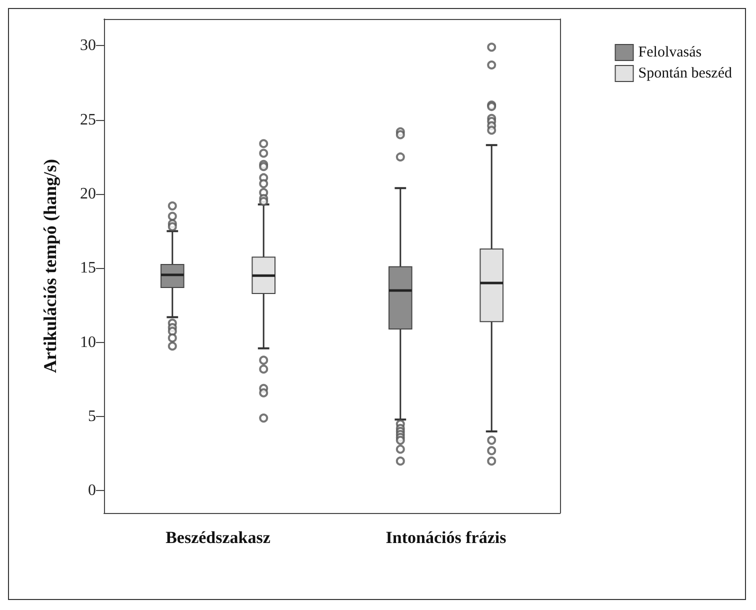 The width and height of the screenshot is (756, 610). Describe the element at coordinates (446, 537) in the screenshot. I see `x-tick-label: Intonációs frázis` at that location.